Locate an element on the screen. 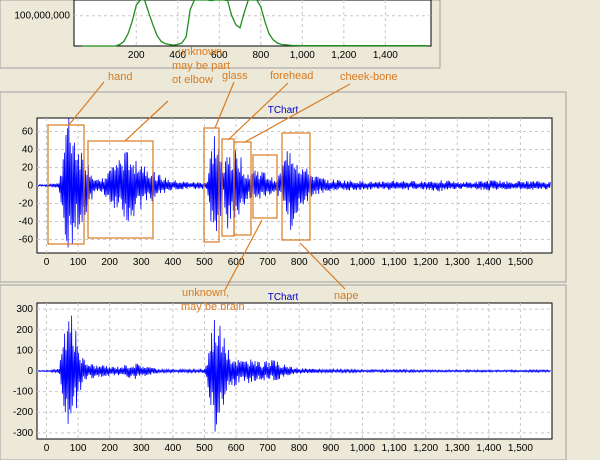 The width and height of the screenshot is (600, 460). annotation-brain-line2: may be brain is located at coordinates (213, 307).